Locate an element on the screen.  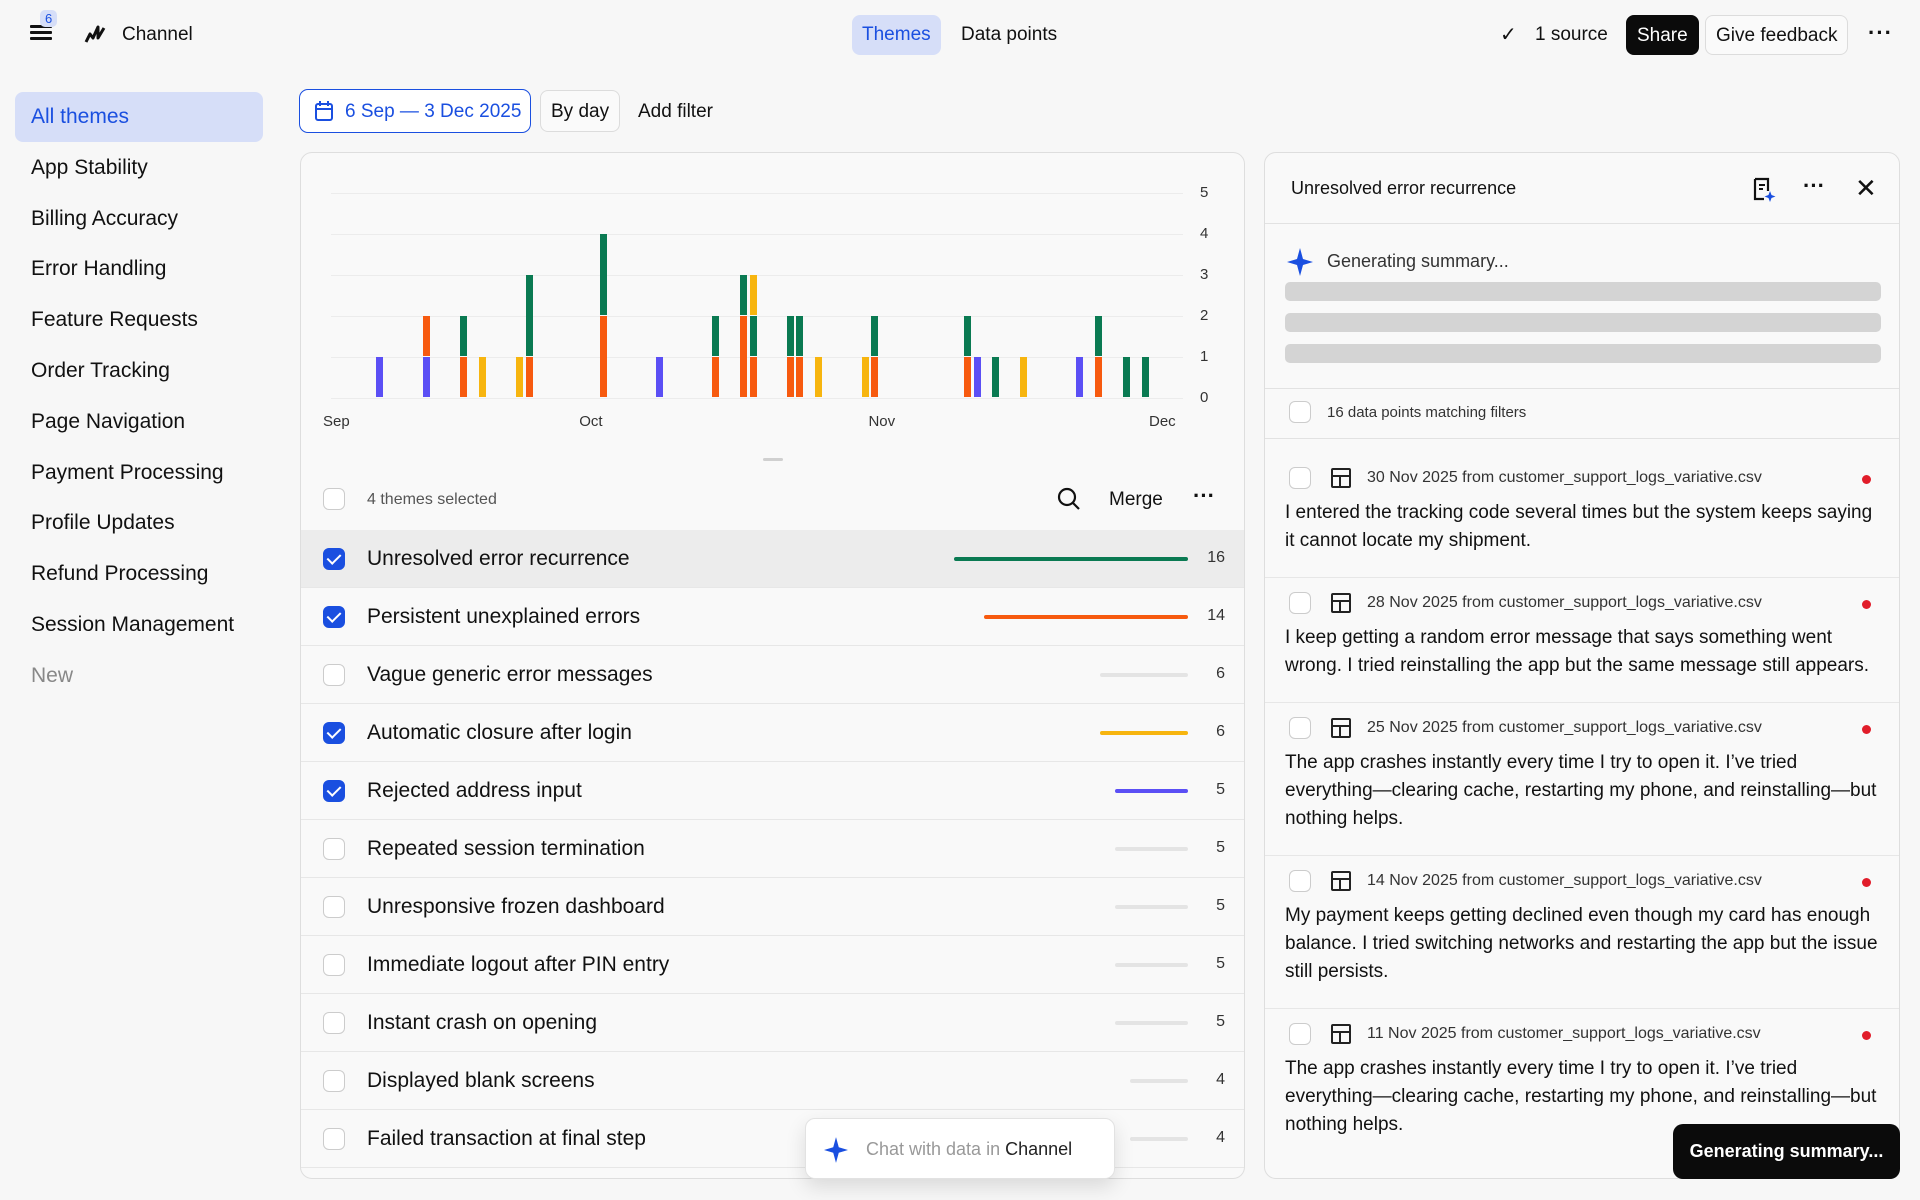
sidebar-item-session-management: Session Management is located at coordinates (133, 624).